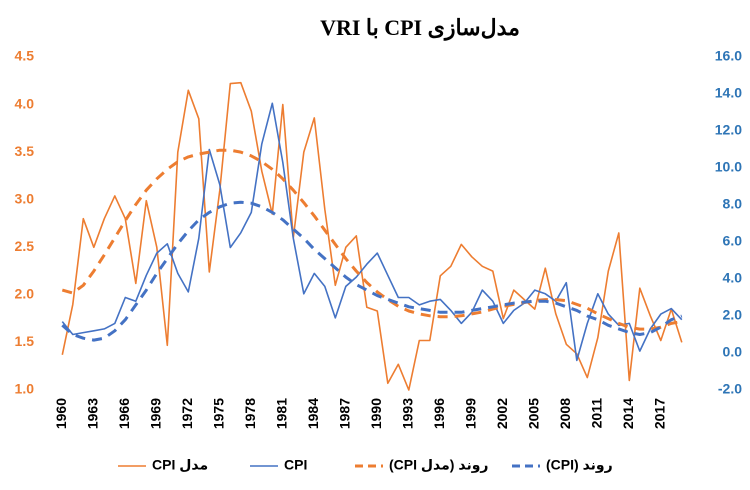 The height and width of the screenshot is (490, 750). What do you see at coordinates (376, 413) in the screenshot?
I see `x-tick-label: 1990` at bounding box center [376, 413].